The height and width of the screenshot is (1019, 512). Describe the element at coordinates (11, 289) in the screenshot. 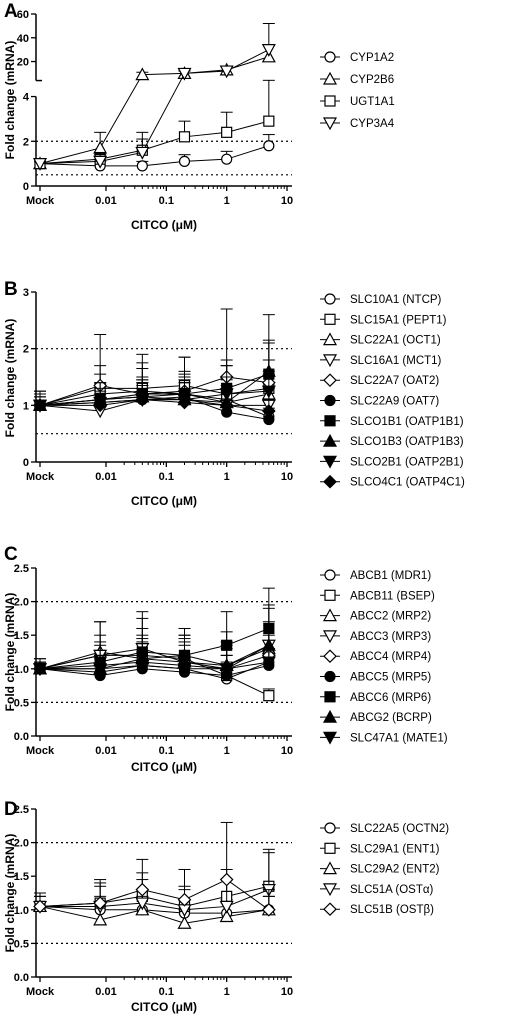

I see `panel-letter: B` at that location.